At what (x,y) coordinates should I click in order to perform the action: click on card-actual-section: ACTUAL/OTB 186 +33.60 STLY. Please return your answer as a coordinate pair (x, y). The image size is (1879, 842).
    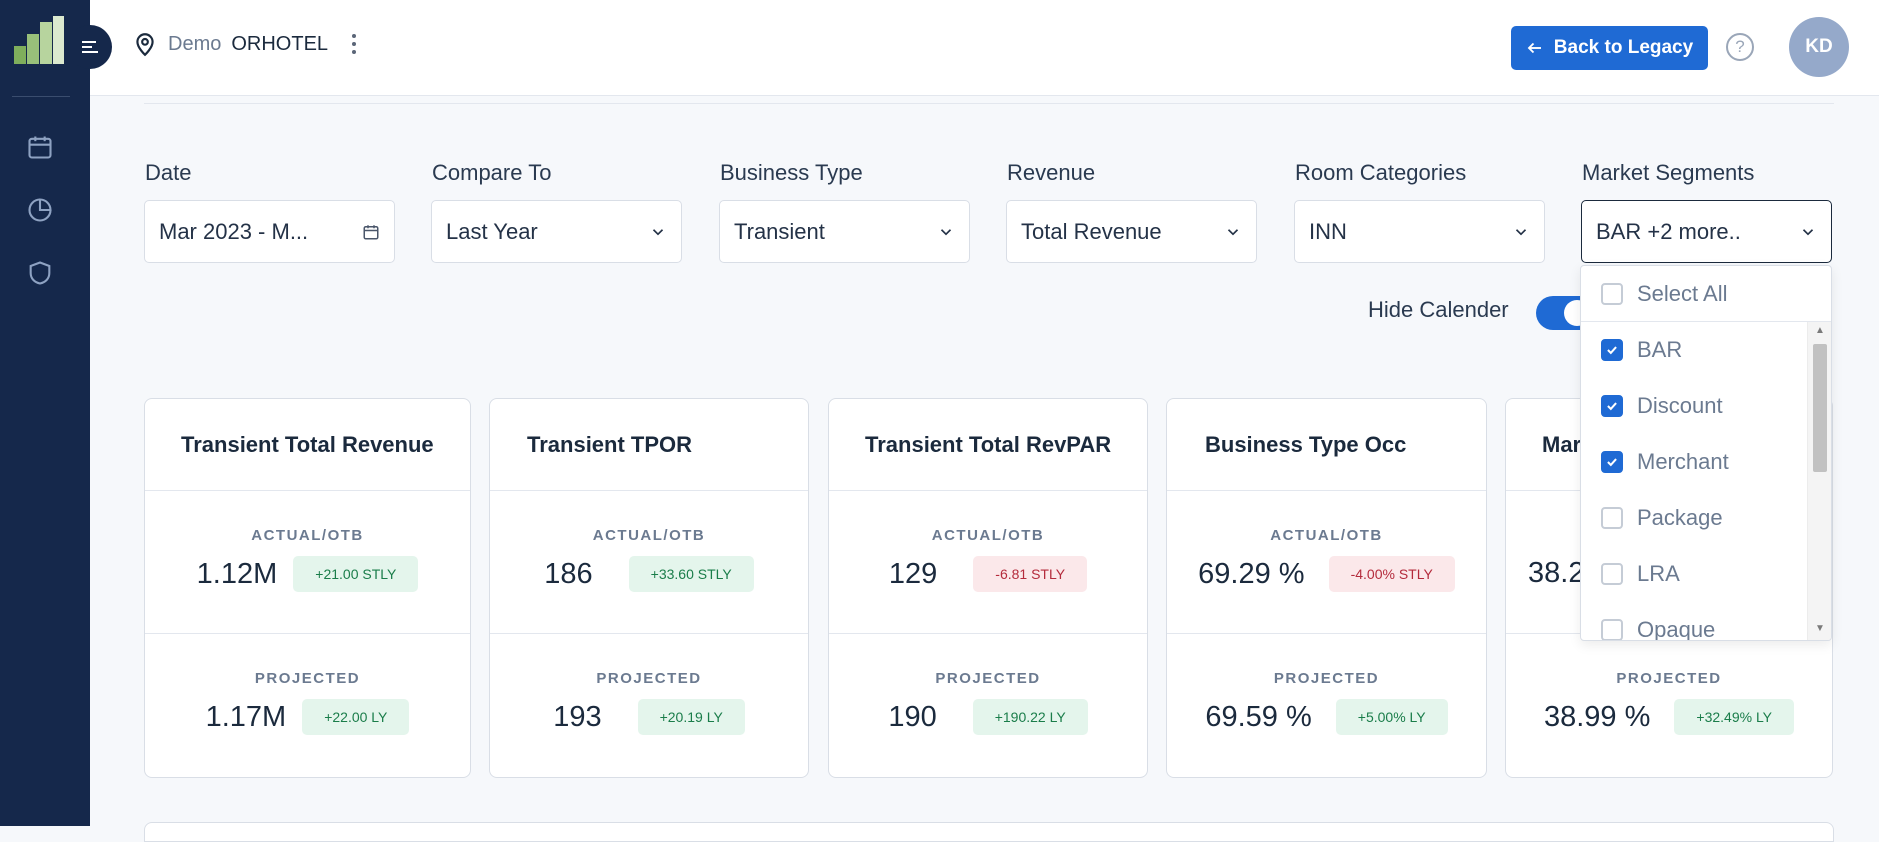
    Looking at the image, I should click on (649, 562).